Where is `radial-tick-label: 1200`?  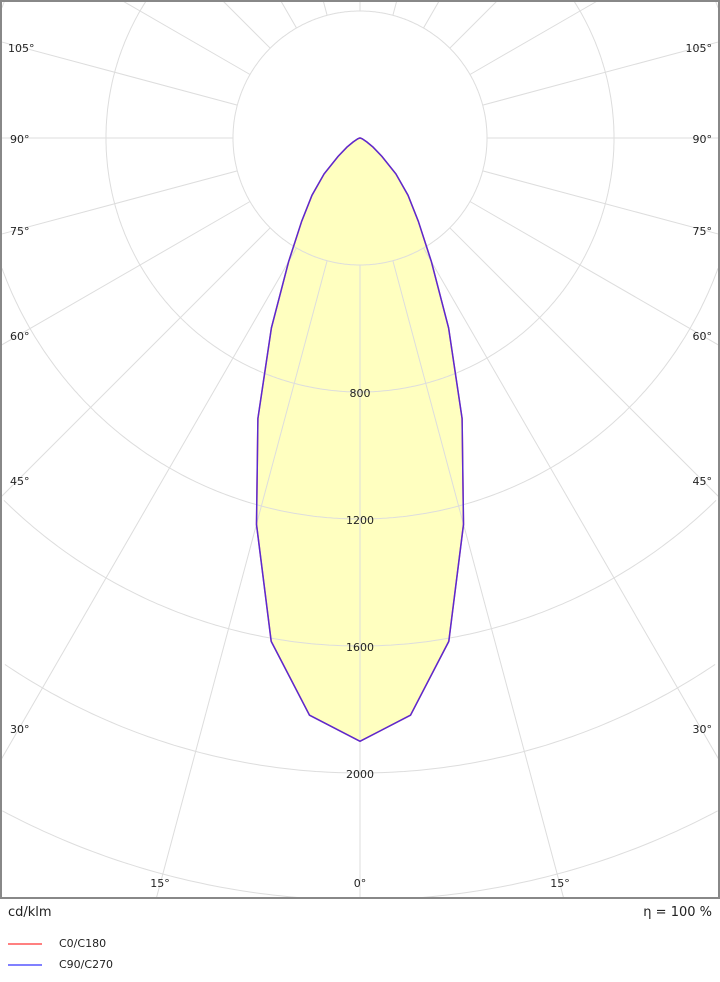 radial-tick-label: 1200 is located at coordinates (360, 520).